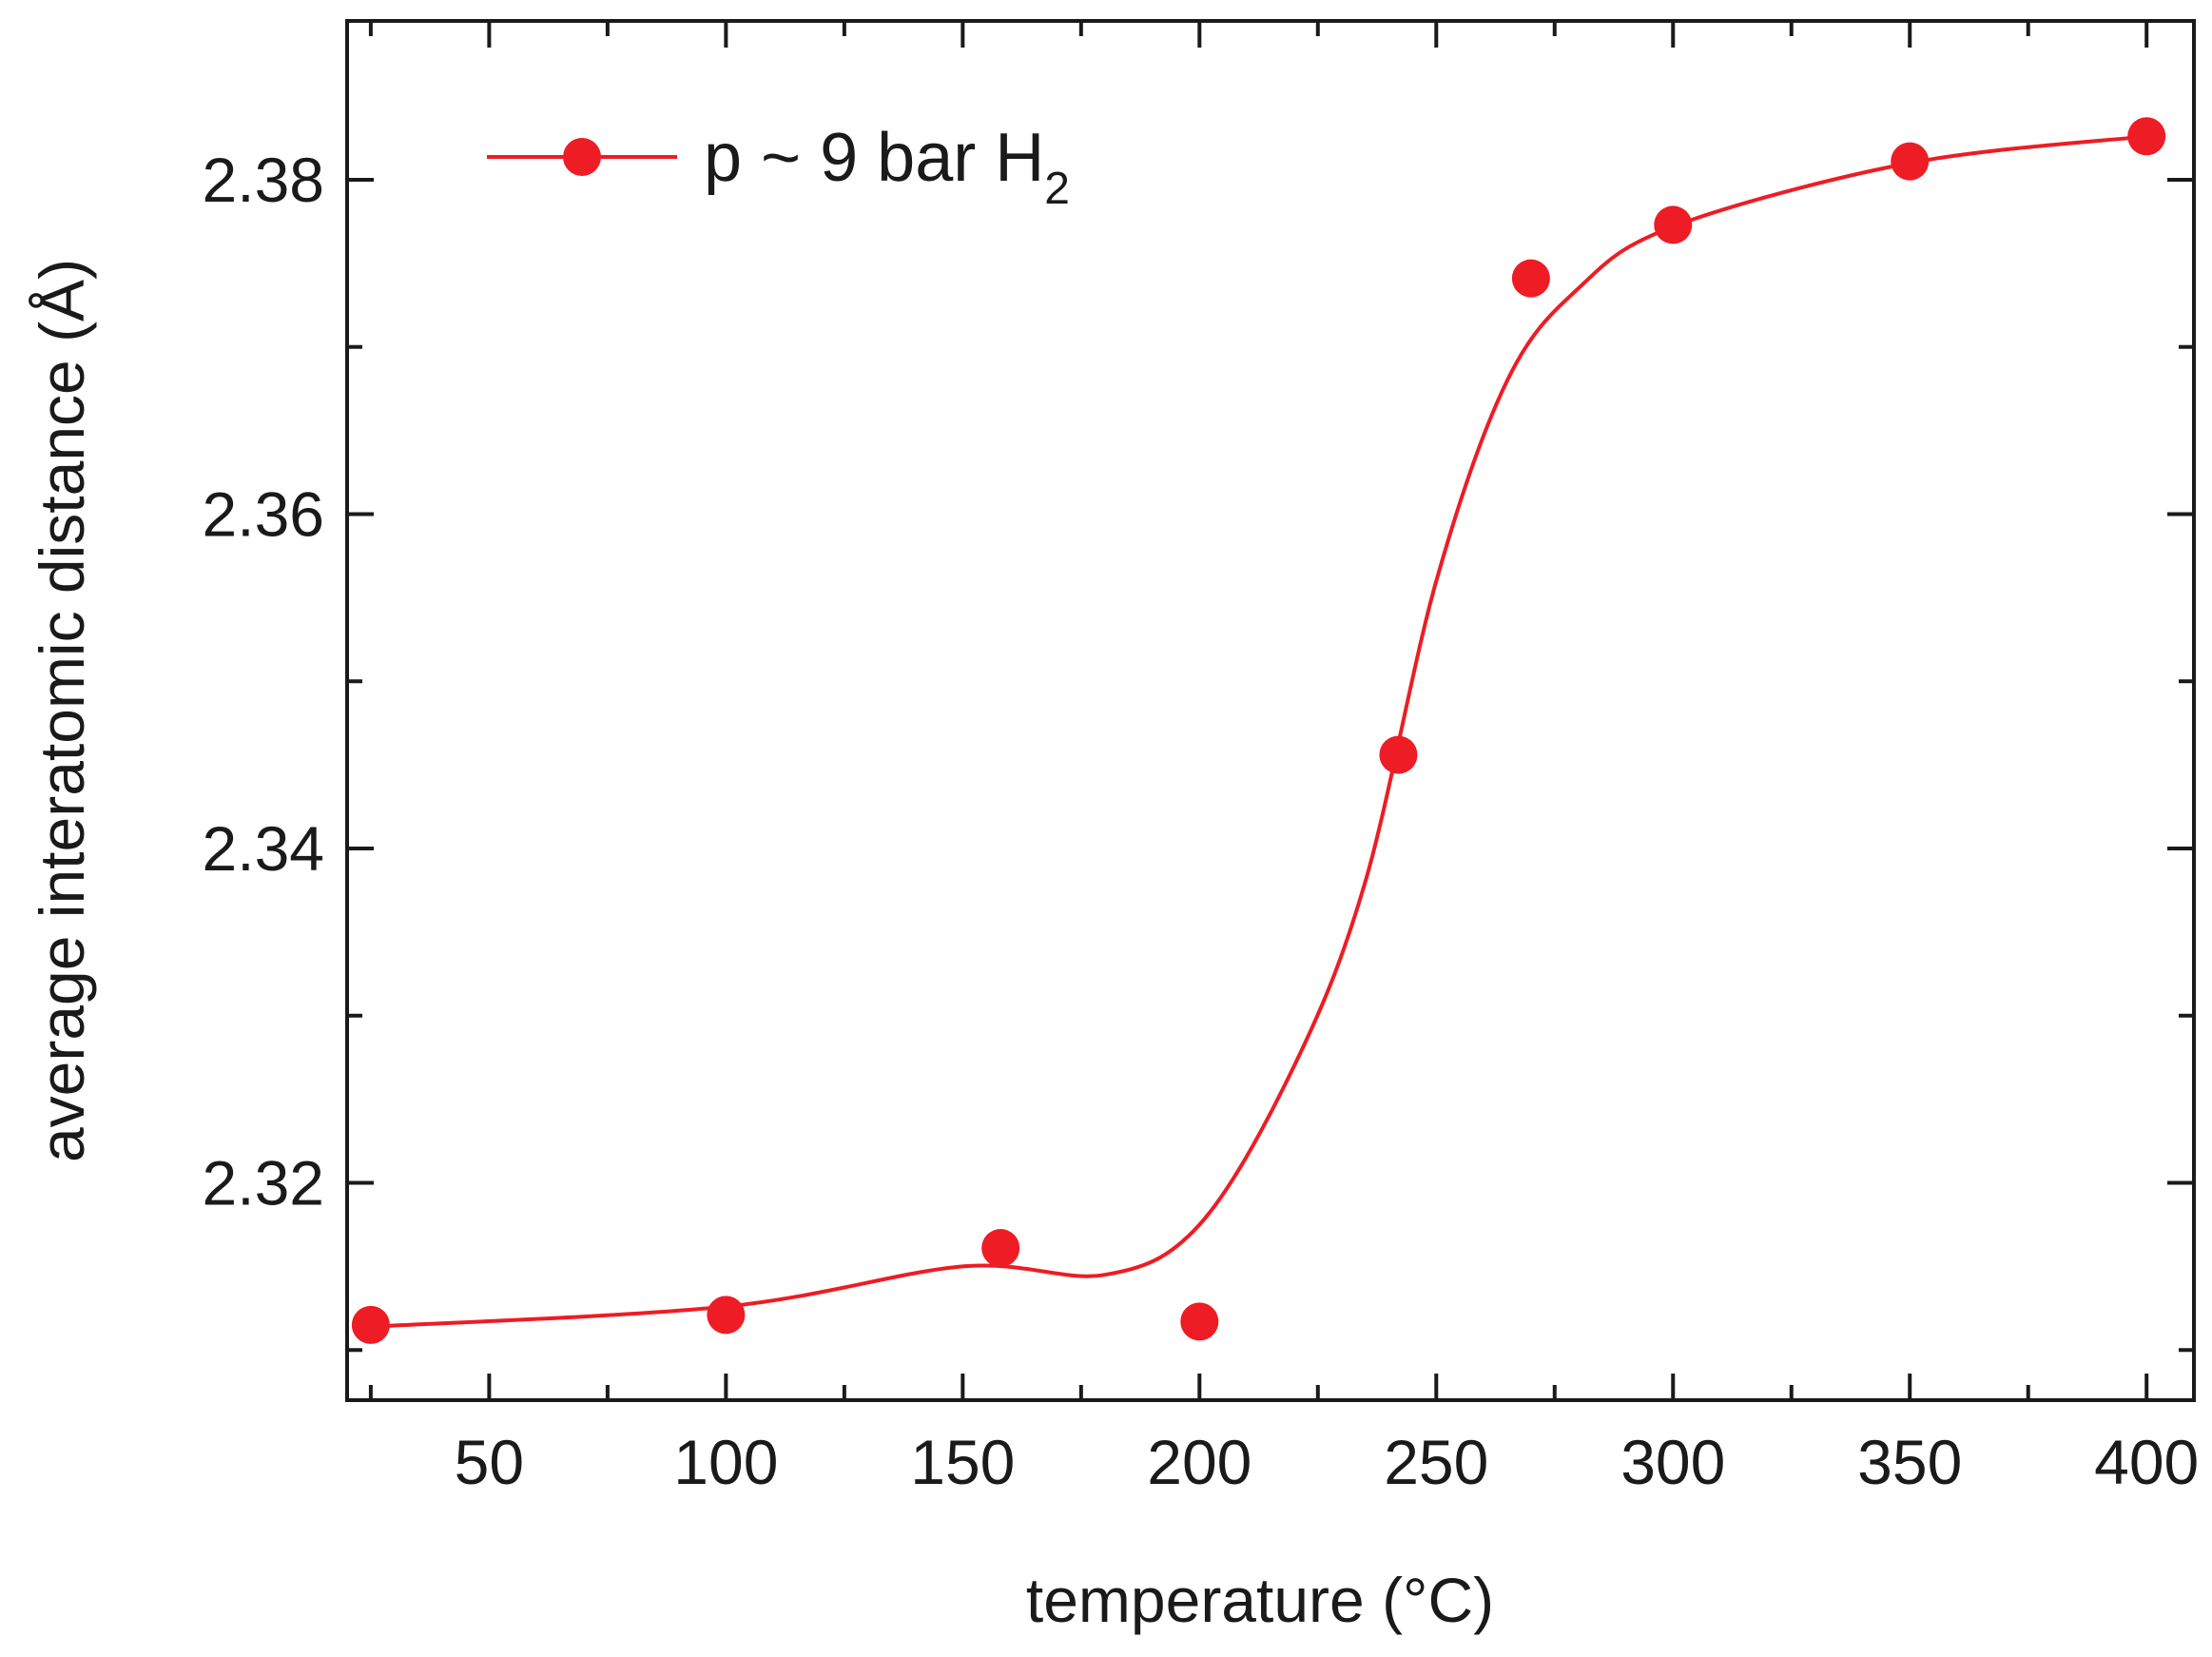 The width and height of the screenshot is (2212, 1657). I want to click on legend: p ~ 9 bar H2, so click(778, 167).